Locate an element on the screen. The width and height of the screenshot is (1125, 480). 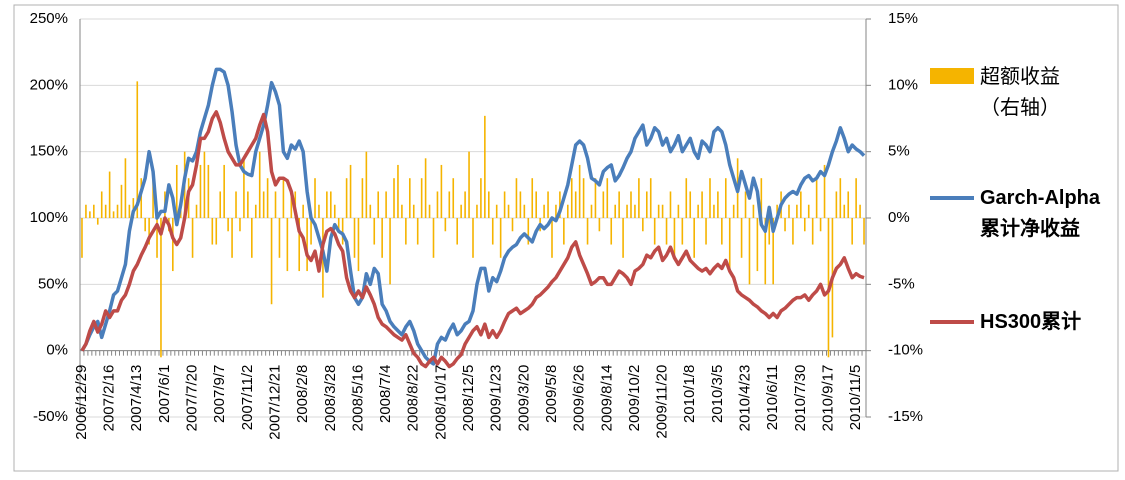
x-tick-label: 2006/12/29 is located at coordinates (81, 402).